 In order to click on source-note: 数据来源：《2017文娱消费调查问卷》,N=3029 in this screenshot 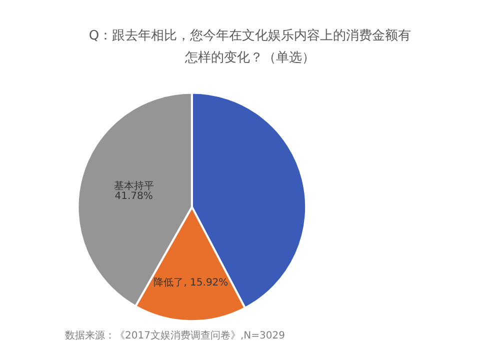, I will do `click(175, 336)`.